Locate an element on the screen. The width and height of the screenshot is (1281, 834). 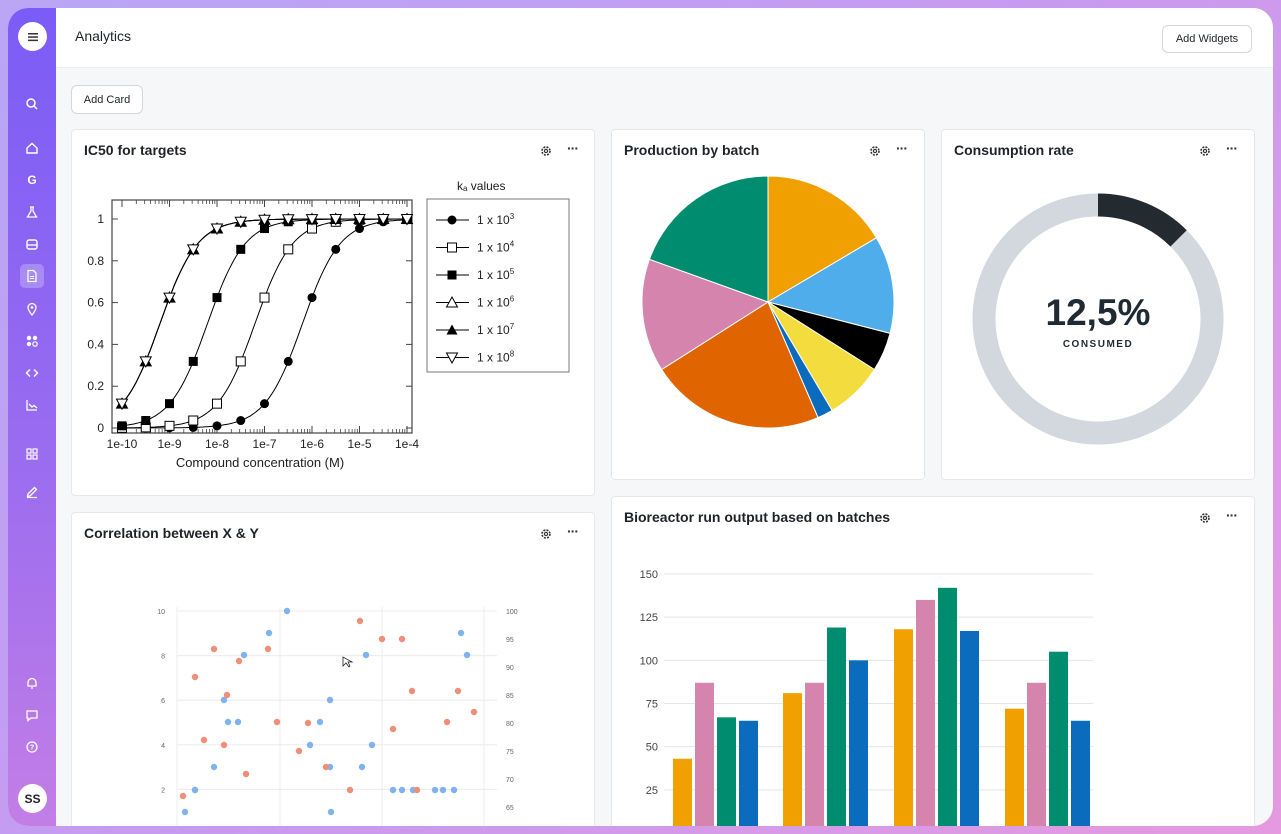
menu-button is located at coordinates (32, 36).